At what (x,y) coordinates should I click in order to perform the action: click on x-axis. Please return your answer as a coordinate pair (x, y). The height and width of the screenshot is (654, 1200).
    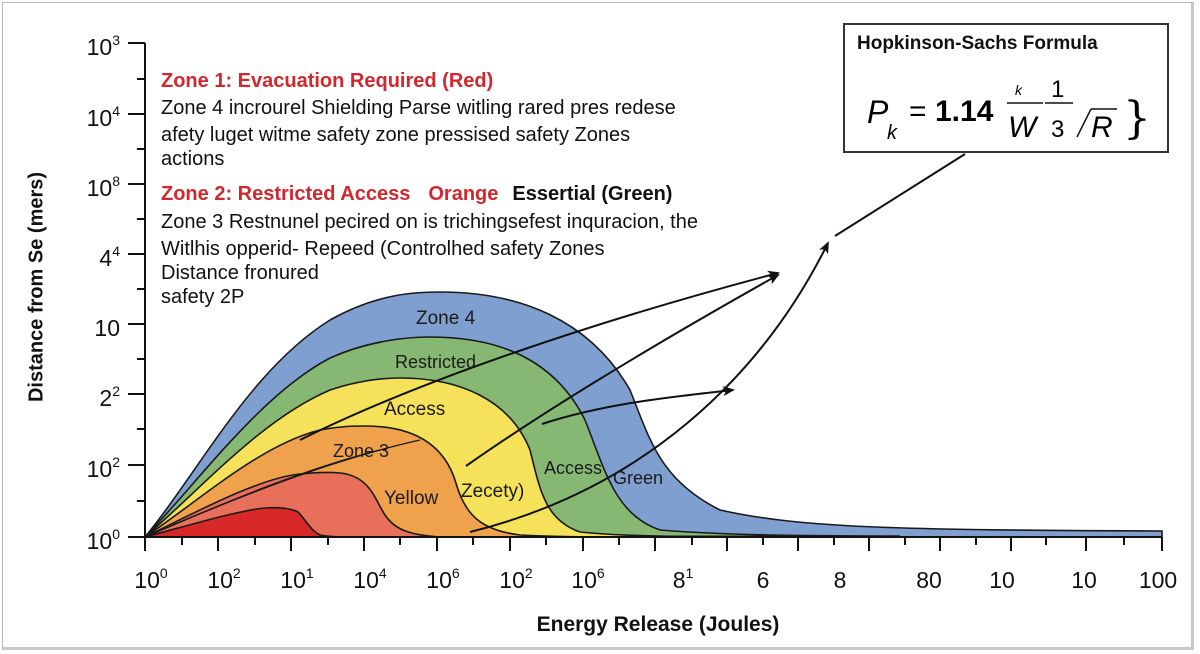
    Looking at the image, I should click on (653, 543).